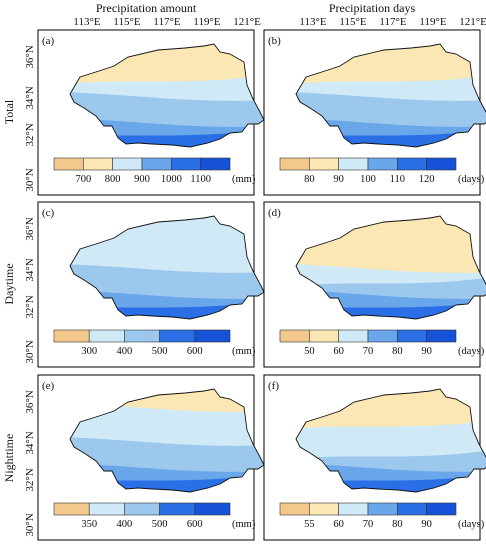 This screenshot has height=550, width=486. Describe the element at coordinates (309, 524) in the screenshot. I see `colorbar-tick: 55` at that location.